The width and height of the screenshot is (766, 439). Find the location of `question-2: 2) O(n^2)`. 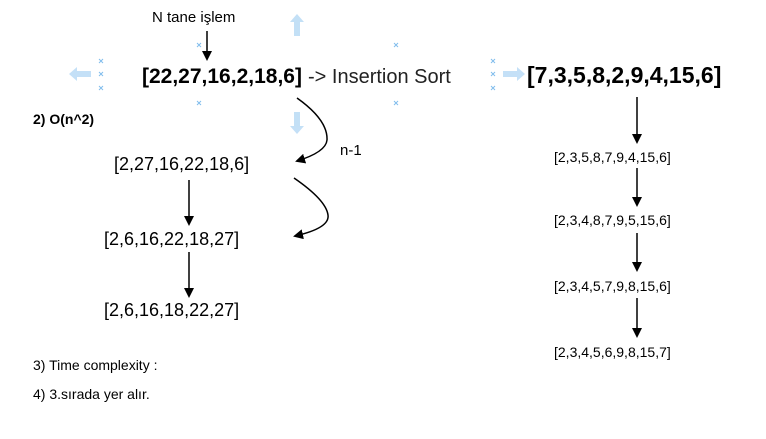

question-2: 2) O(n^2) is located at coordinates (64, 119).